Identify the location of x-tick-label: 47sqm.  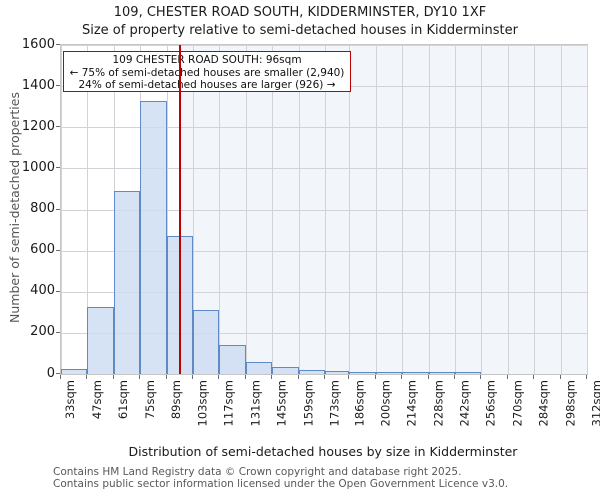
(96, 400).